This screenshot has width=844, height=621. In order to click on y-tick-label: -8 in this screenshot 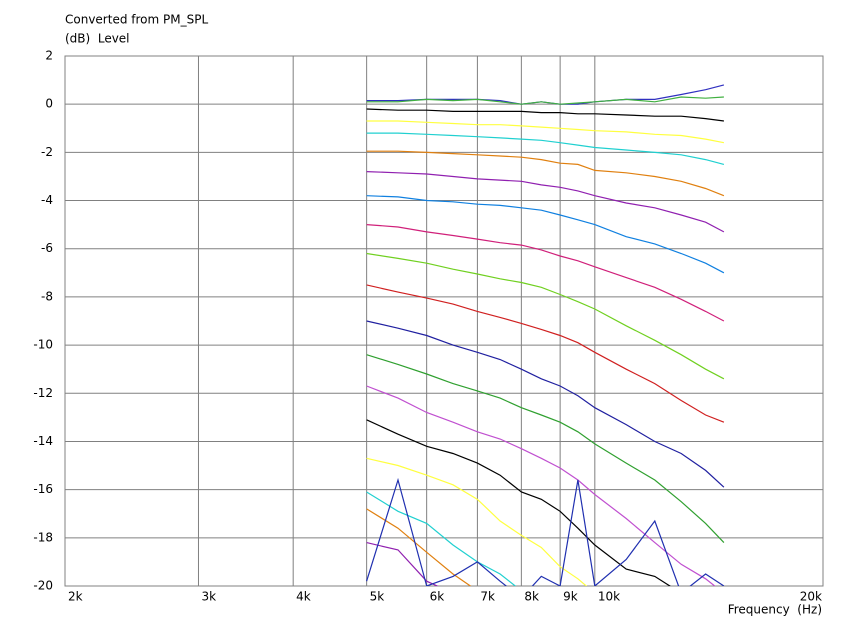, I will do `click(47, 296)`.